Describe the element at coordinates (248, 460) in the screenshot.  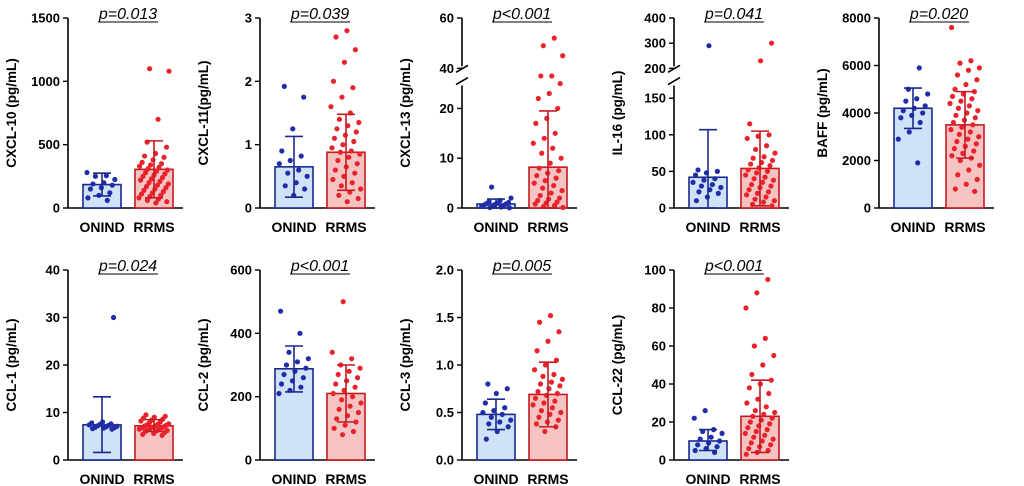
I see `y-tick-label: 0` at that location.